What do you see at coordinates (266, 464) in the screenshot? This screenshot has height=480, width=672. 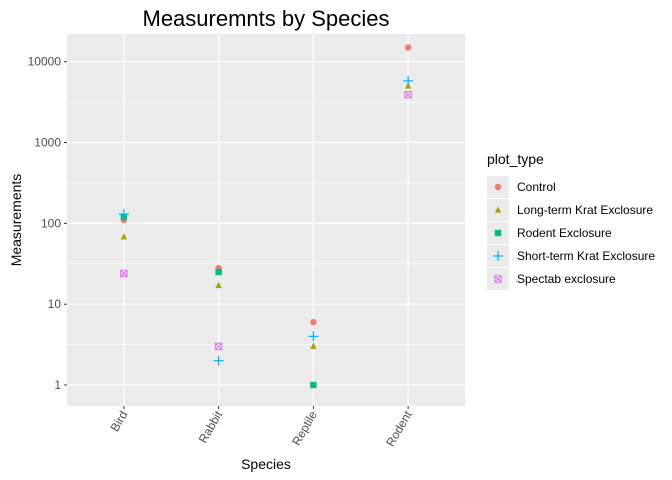 I see `x-axis-title: Species` at bounding box center [266, 464].